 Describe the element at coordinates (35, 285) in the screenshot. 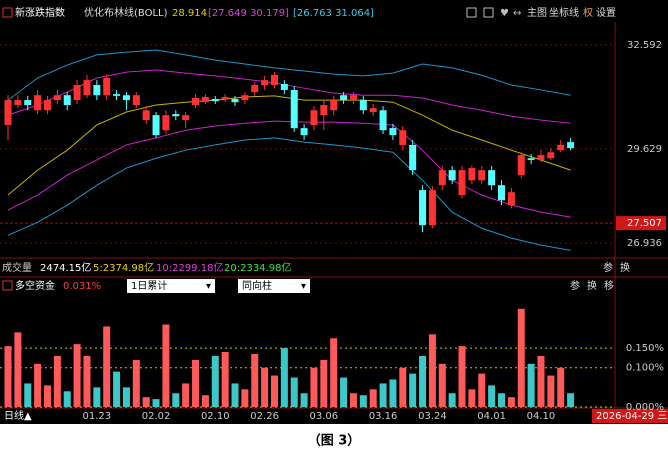

I see `fund-title: 多空资金` at that location.